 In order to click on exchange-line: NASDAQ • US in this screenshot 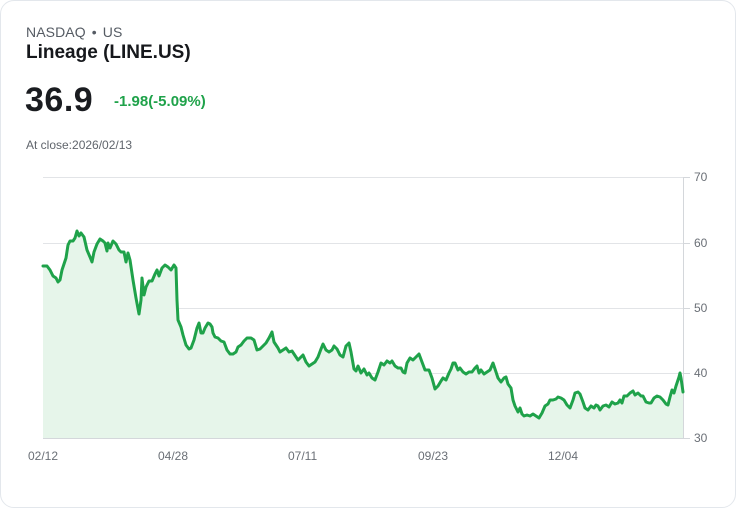, I will do `click(74, 32)`.